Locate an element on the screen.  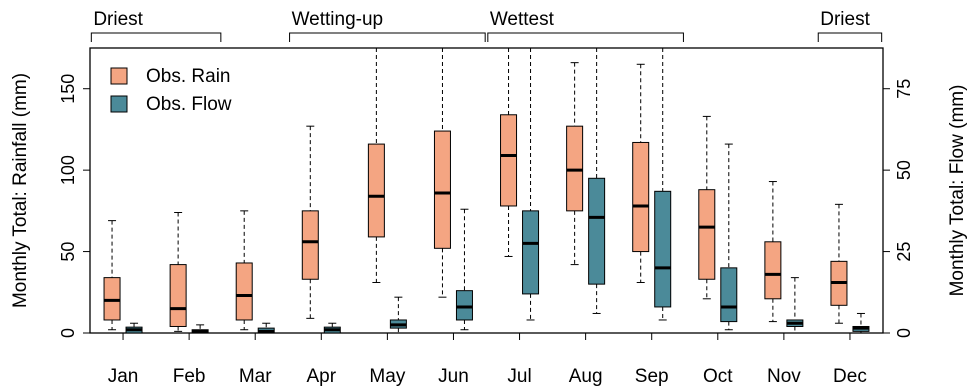
box-obsflow-nov is located at coordinates (795, 305).